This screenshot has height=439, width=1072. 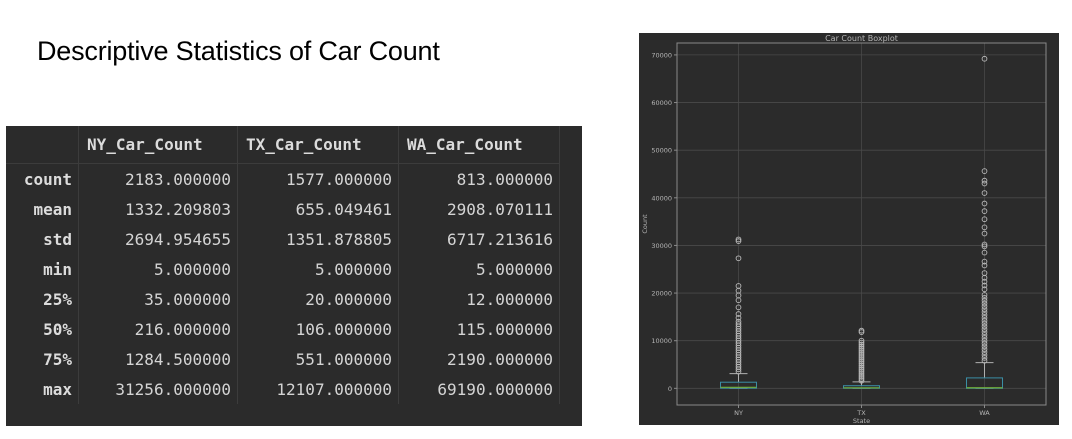 I want to click on column-header: TX_Car_Count, so click(x=318, y=145).